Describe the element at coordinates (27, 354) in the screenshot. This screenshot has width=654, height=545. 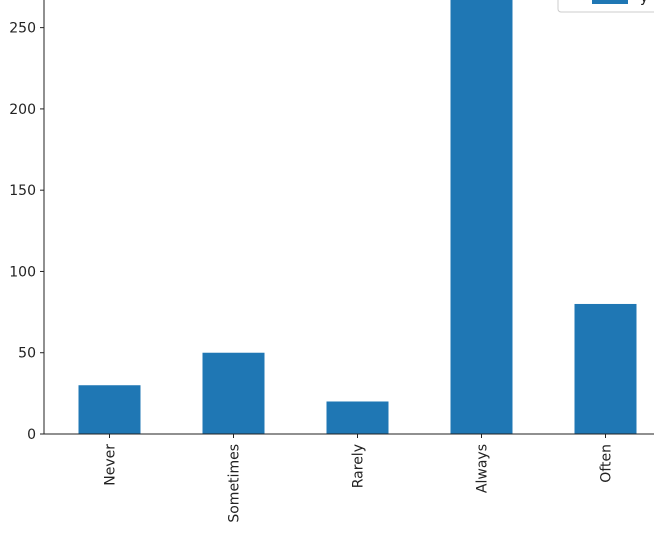
I see `y-tick-label: 50` at that location.